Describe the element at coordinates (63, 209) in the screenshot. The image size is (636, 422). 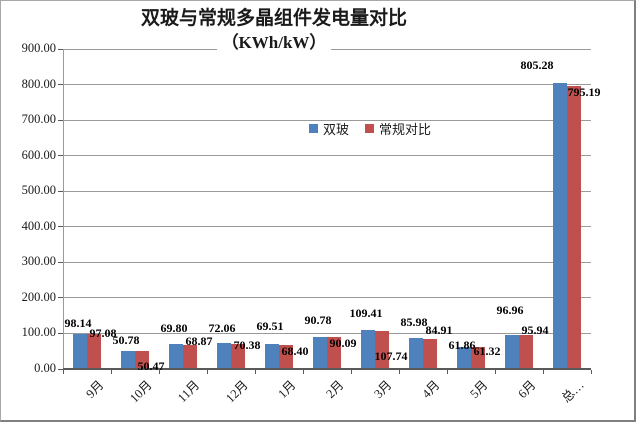
I see `y-axis-line` at that location.